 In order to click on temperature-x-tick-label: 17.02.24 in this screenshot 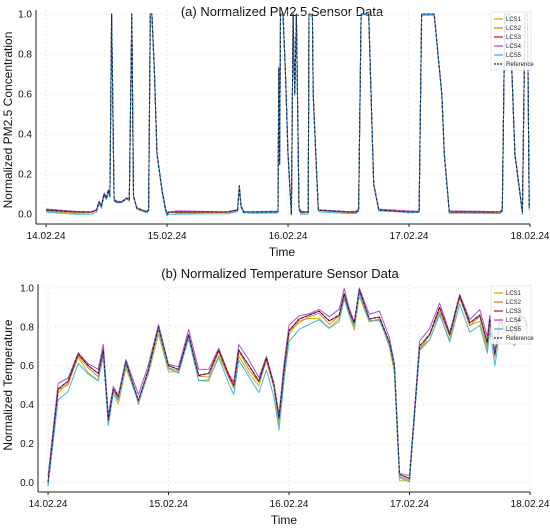, I will do `click(409, 504)`.